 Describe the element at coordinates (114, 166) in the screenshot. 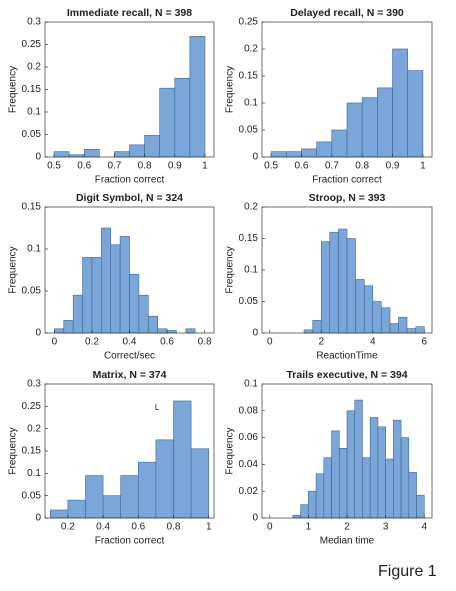

I see `x-tick-label: 0.7` at that location.